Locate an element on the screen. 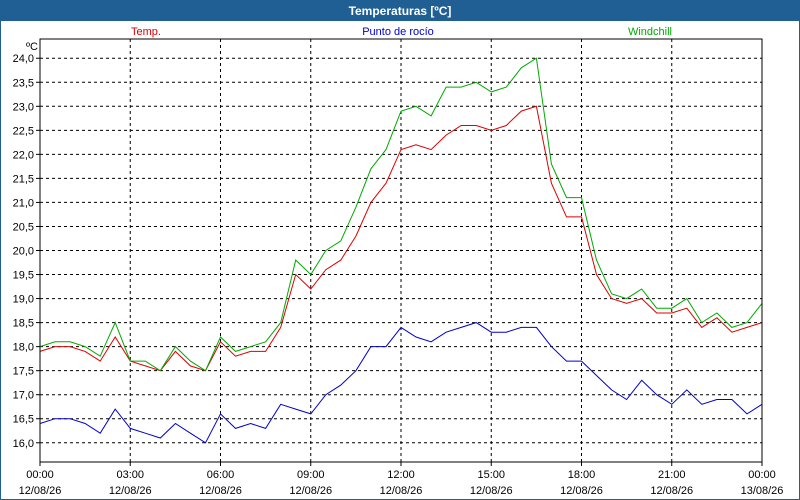  x-tick-date-label: 13/08/26 is located at coordinates (762, 491).